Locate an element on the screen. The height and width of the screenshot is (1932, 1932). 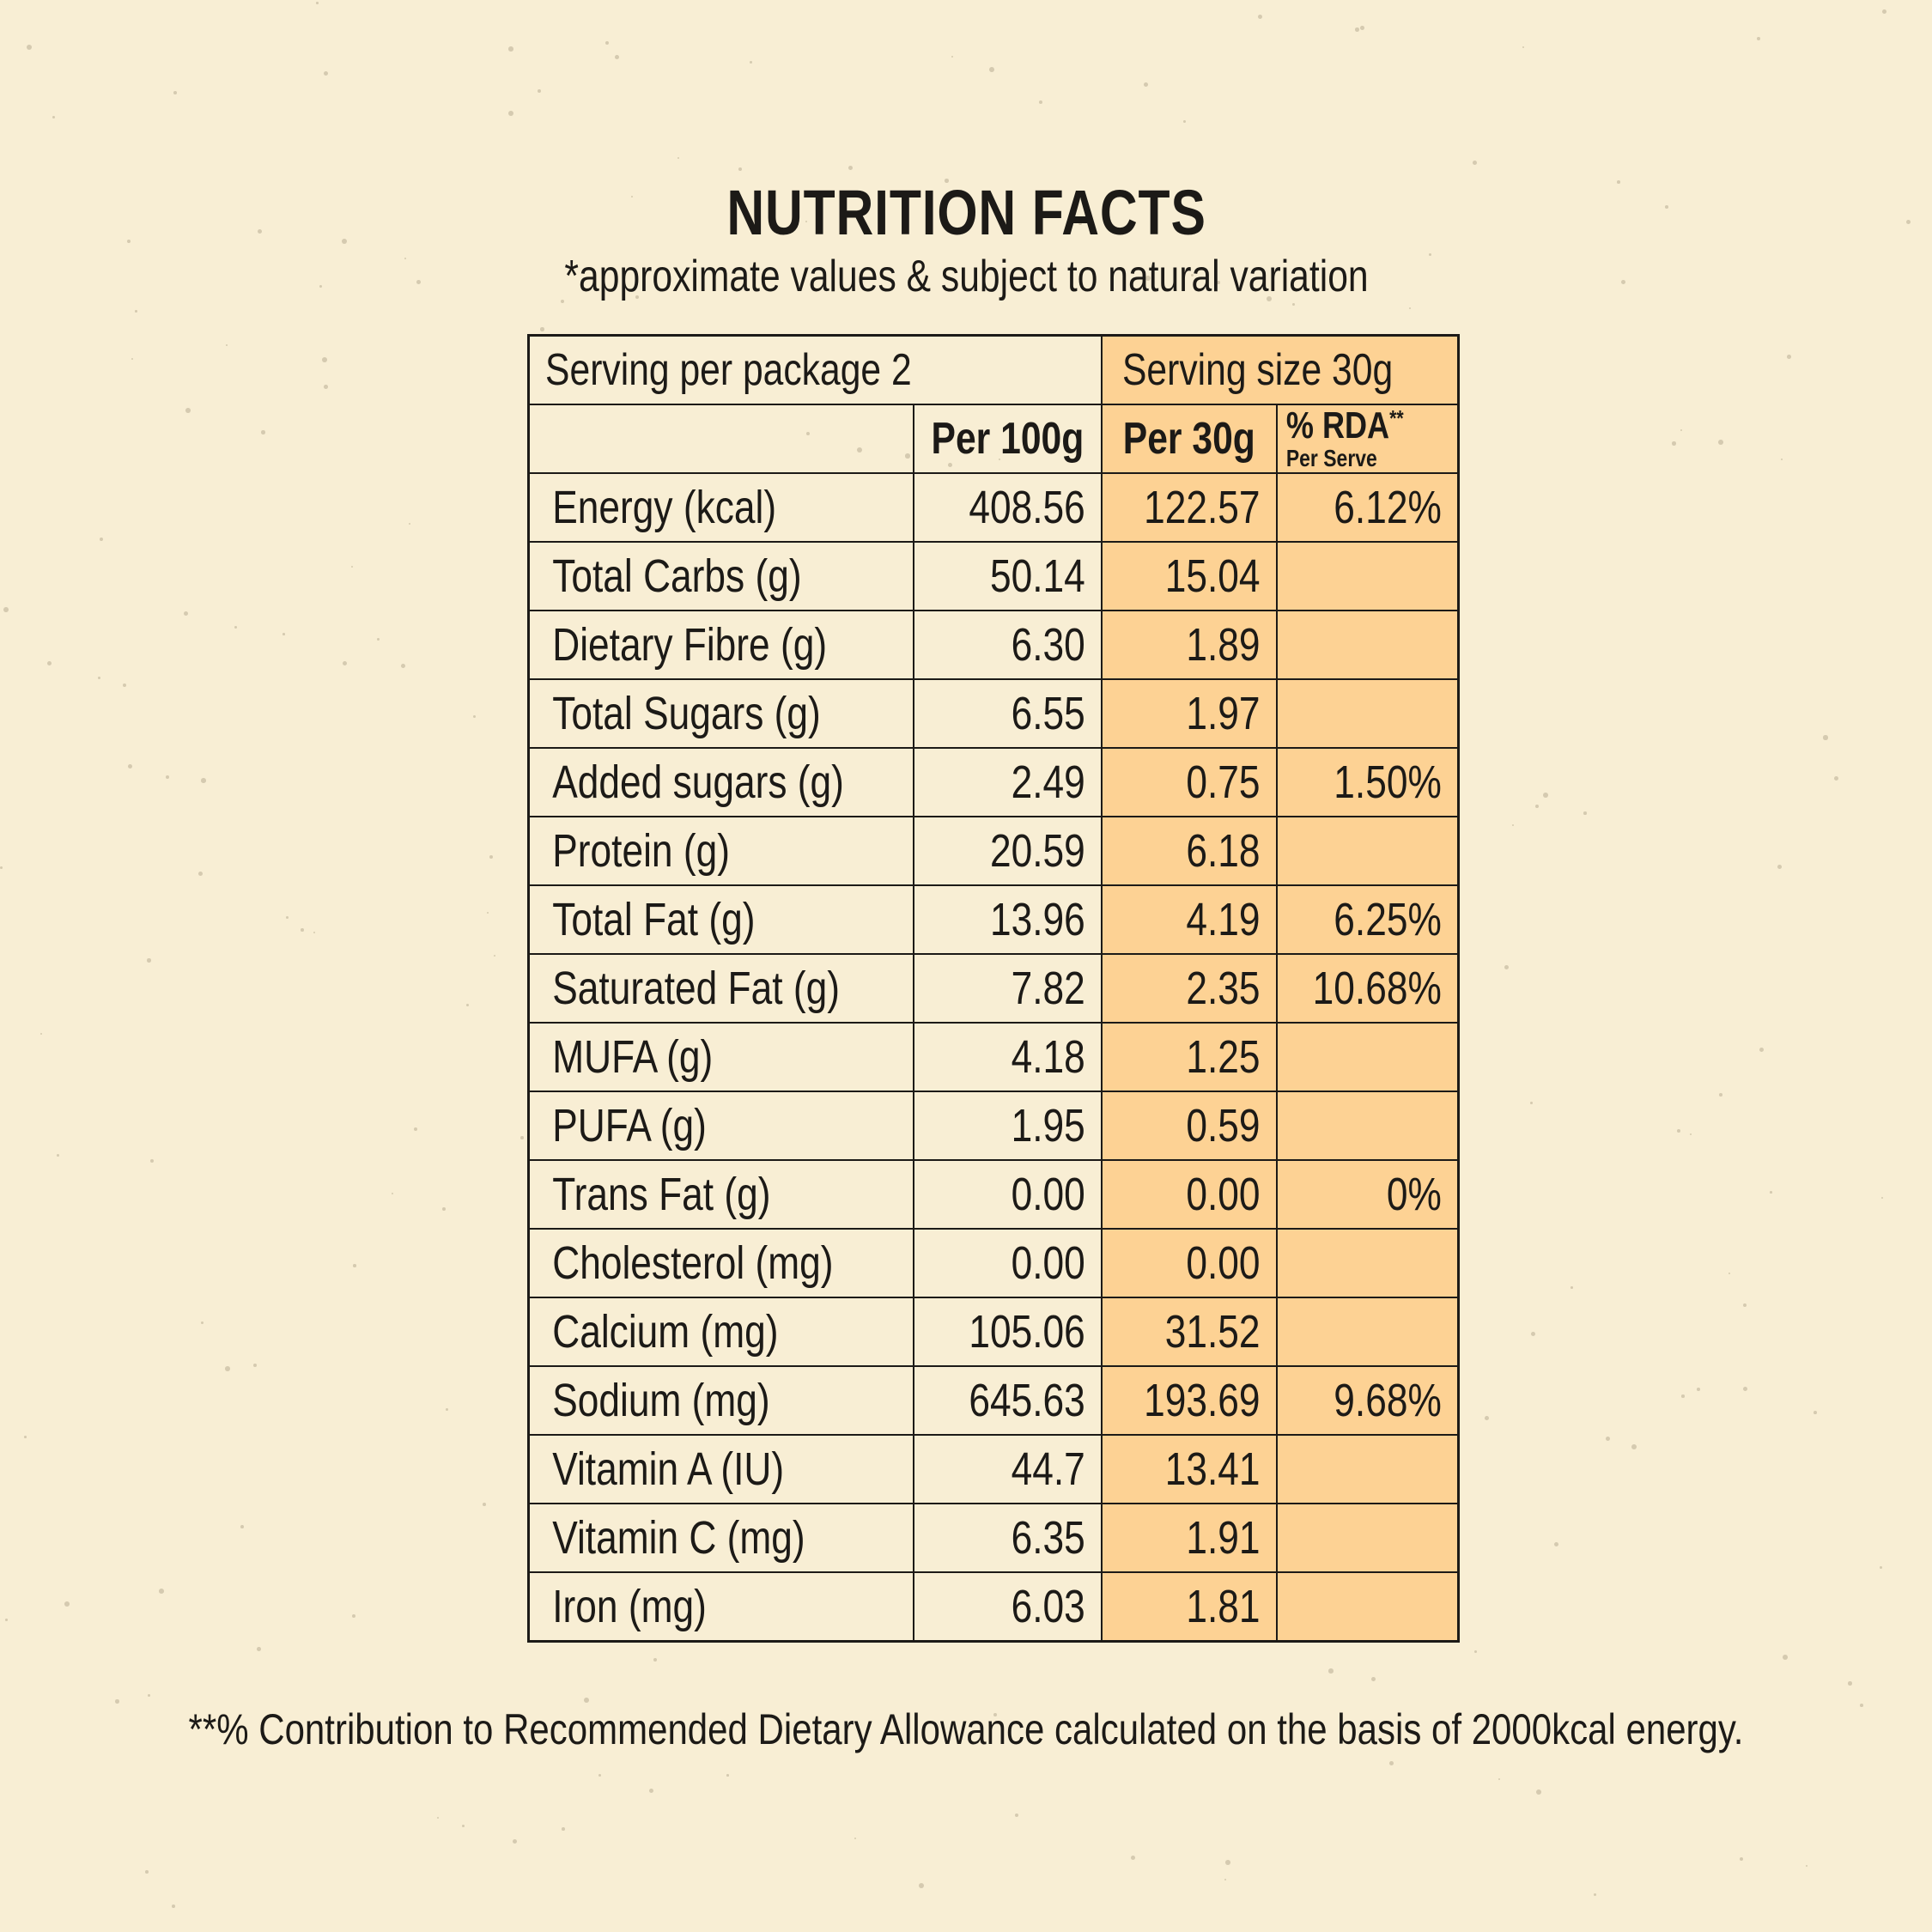
header-per100: Per 100g is located at coordinates (1007, 439).